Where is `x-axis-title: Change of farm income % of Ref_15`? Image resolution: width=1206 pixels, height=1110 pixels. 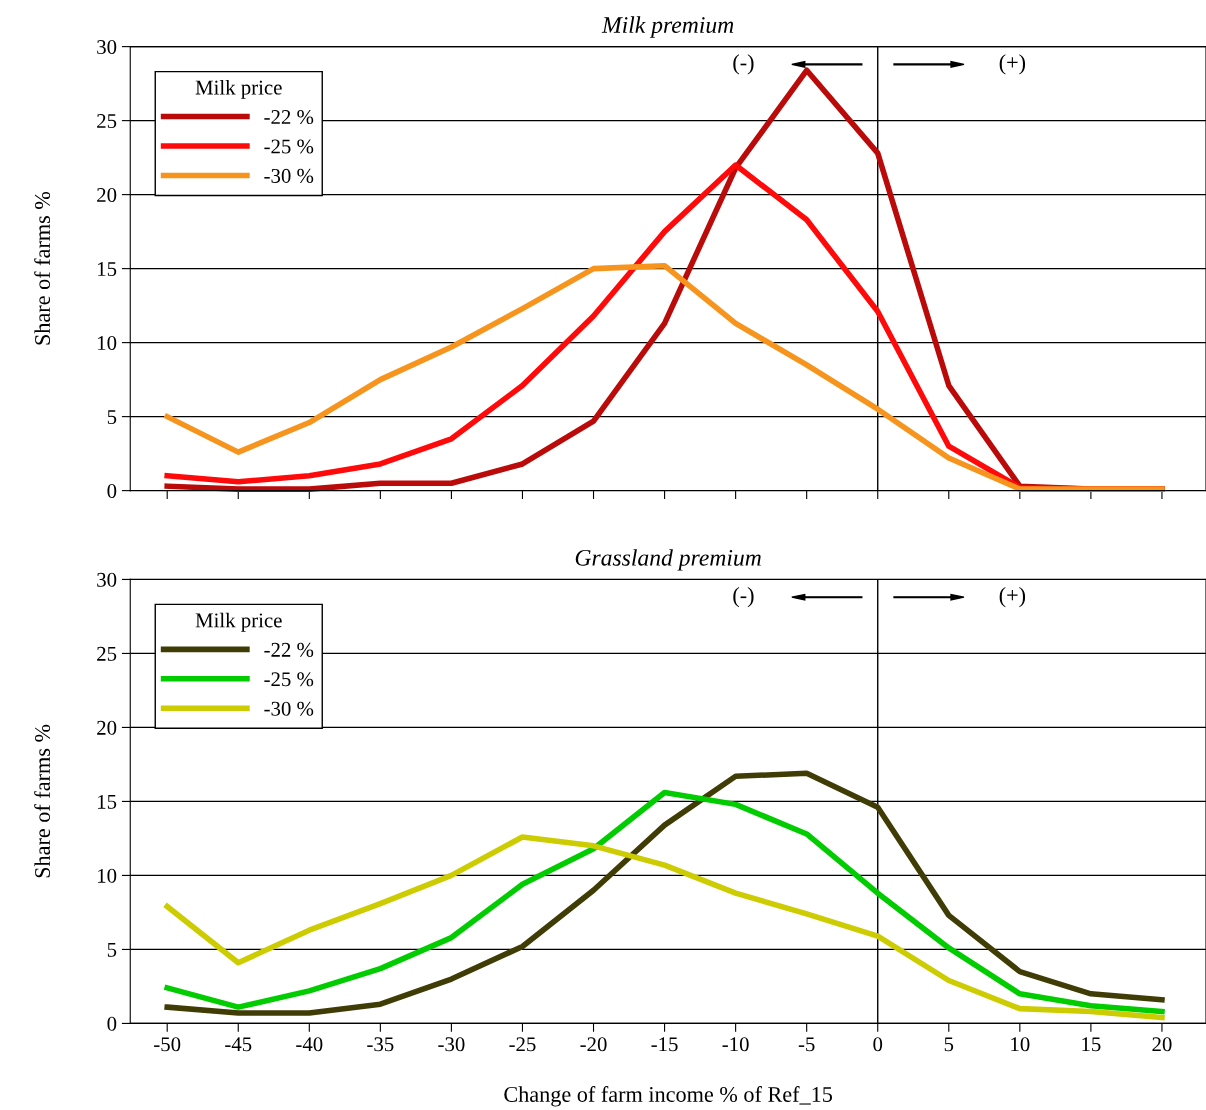 x-axis-title: Change of farm income % of Ref_15 is located at coordinates (668, 1096).